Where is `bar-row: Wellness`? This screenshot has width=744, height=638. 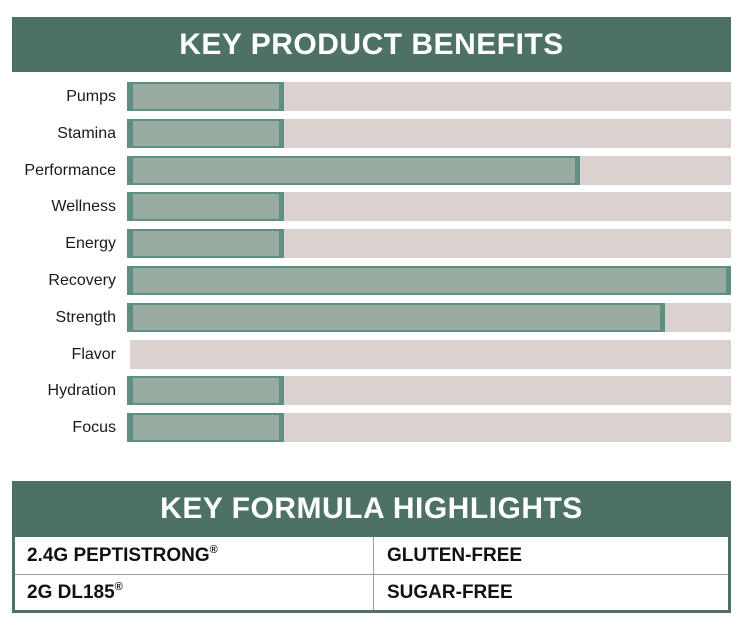 bar-row: Wellness is located at coordinates (372, 206).